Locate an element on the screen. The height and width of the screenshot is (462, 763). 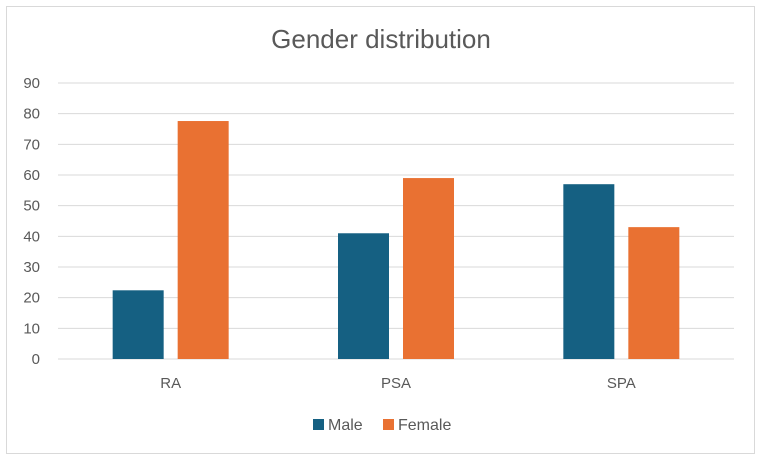
y-tick-label: 60 is located at coordinates (31, 175).